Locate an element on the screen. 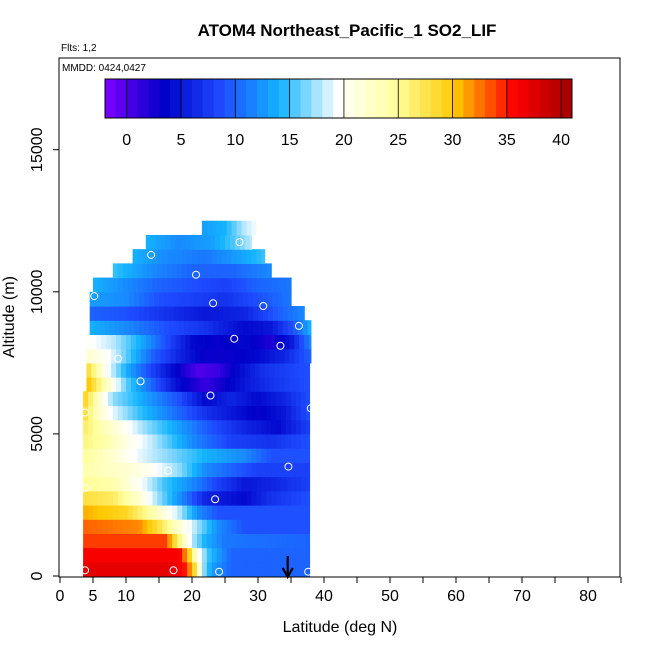 This screenshot has width=650, height=655. colorbar-tick-label: 35 is located at coordinates (507, 140).